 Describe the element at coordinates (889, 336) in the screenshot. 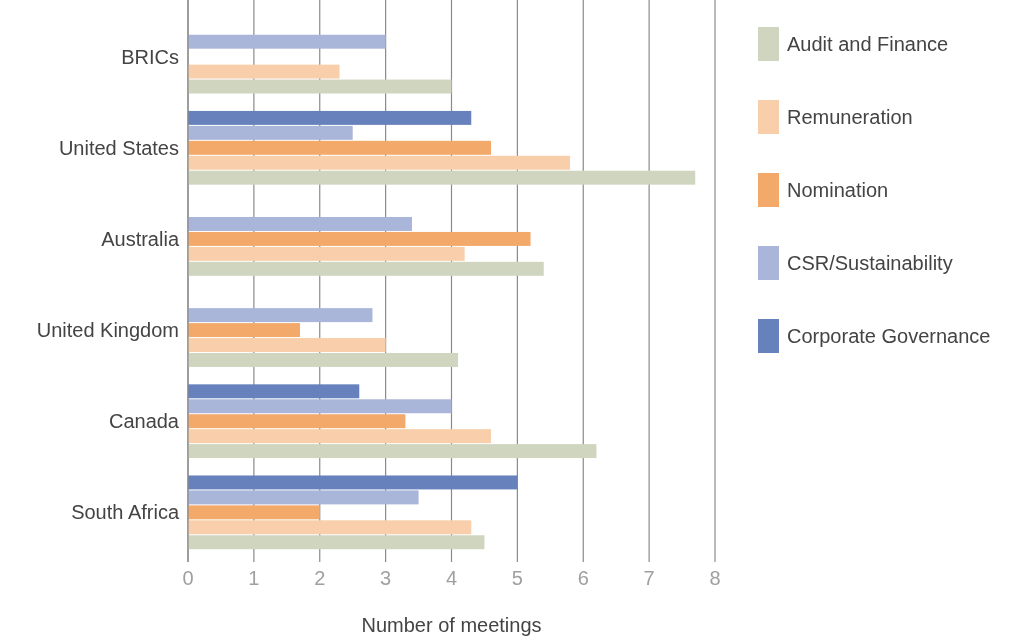

I see `legend-label: Corporate Governance` at that location.